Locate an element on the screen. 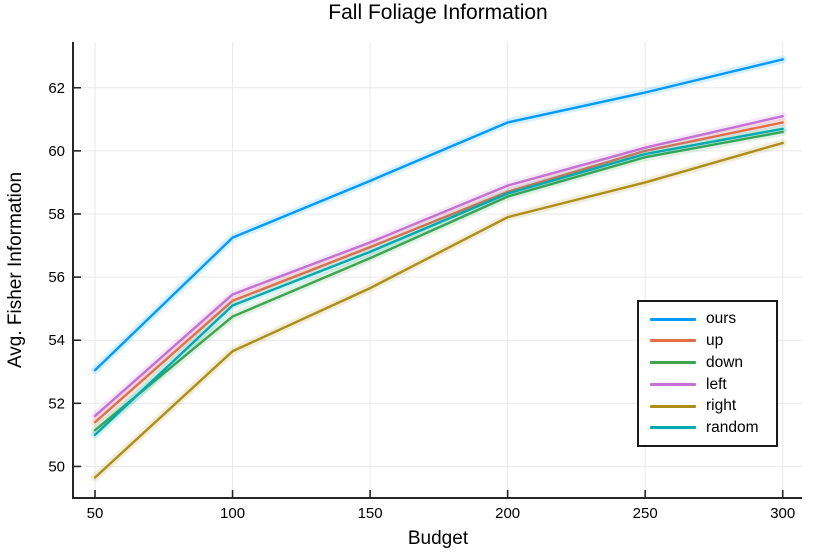 This screenshot has height=554, width=830. legend-item-random: random is located at coordinates (711, 428).